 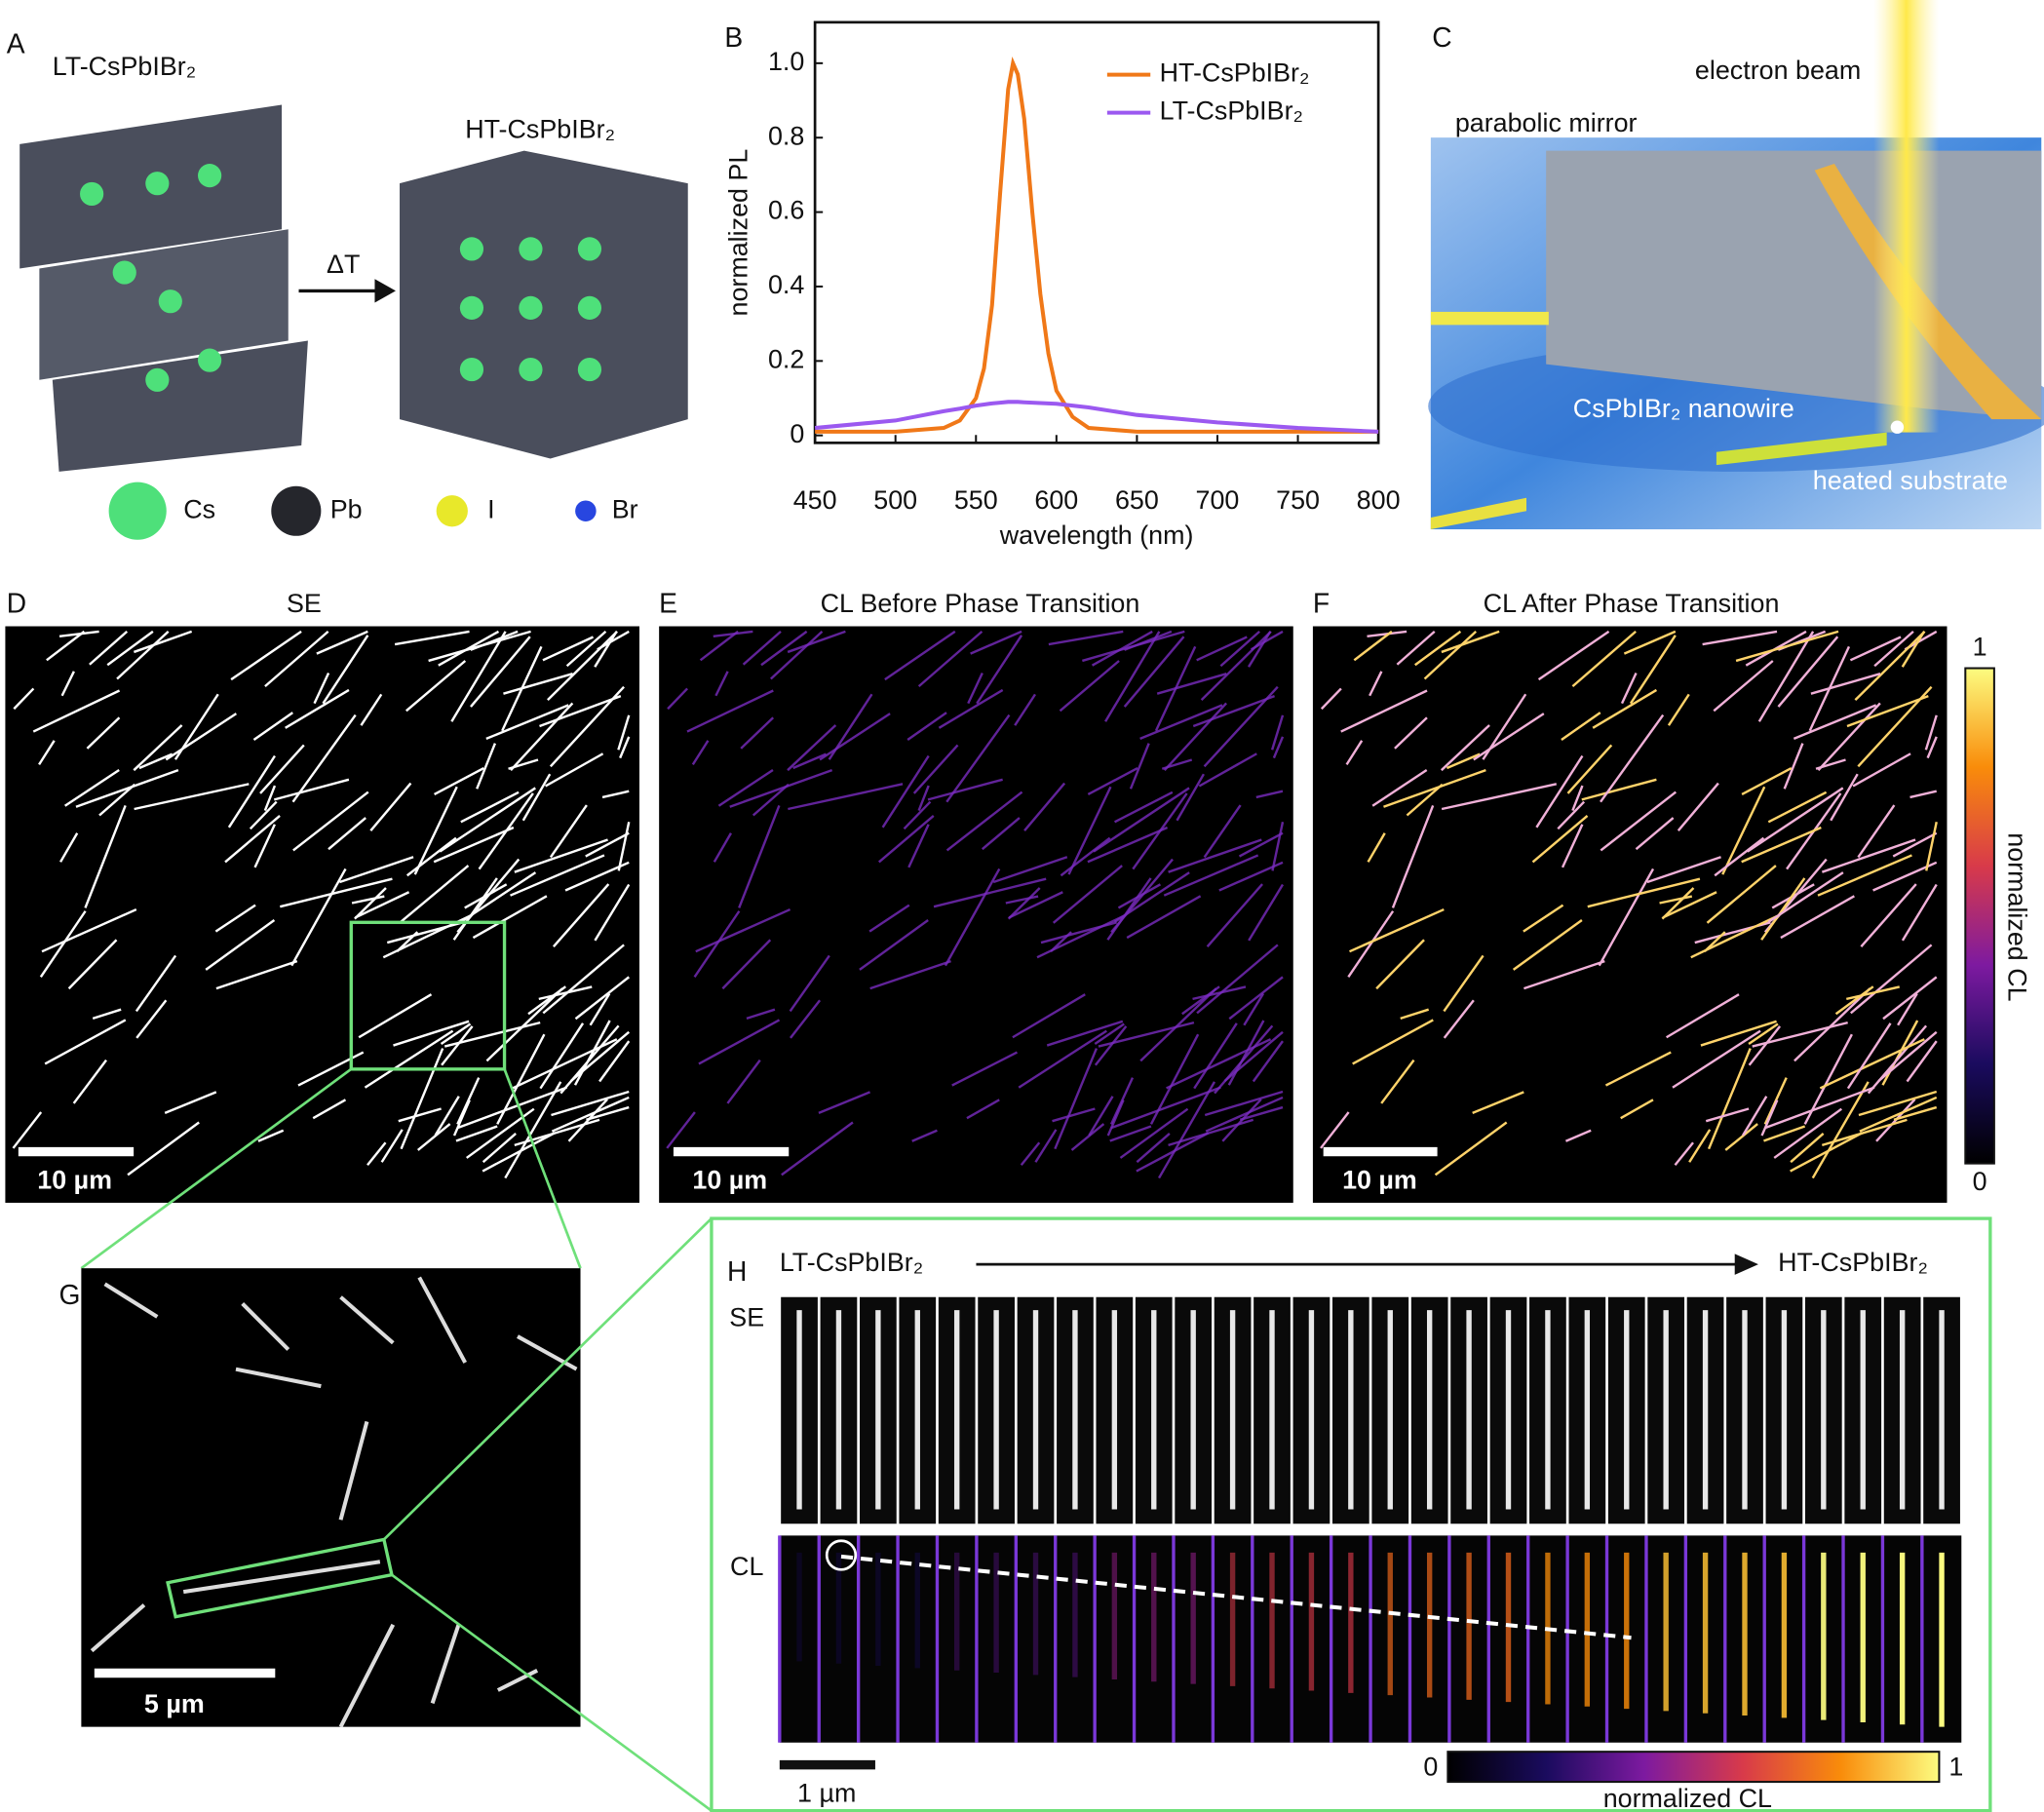 What do you see at coordinates (1853, 1262) in the screenshot?
I see `phase-label: HT-CsPbIBr₂` at bounding box center [1853, 1262].